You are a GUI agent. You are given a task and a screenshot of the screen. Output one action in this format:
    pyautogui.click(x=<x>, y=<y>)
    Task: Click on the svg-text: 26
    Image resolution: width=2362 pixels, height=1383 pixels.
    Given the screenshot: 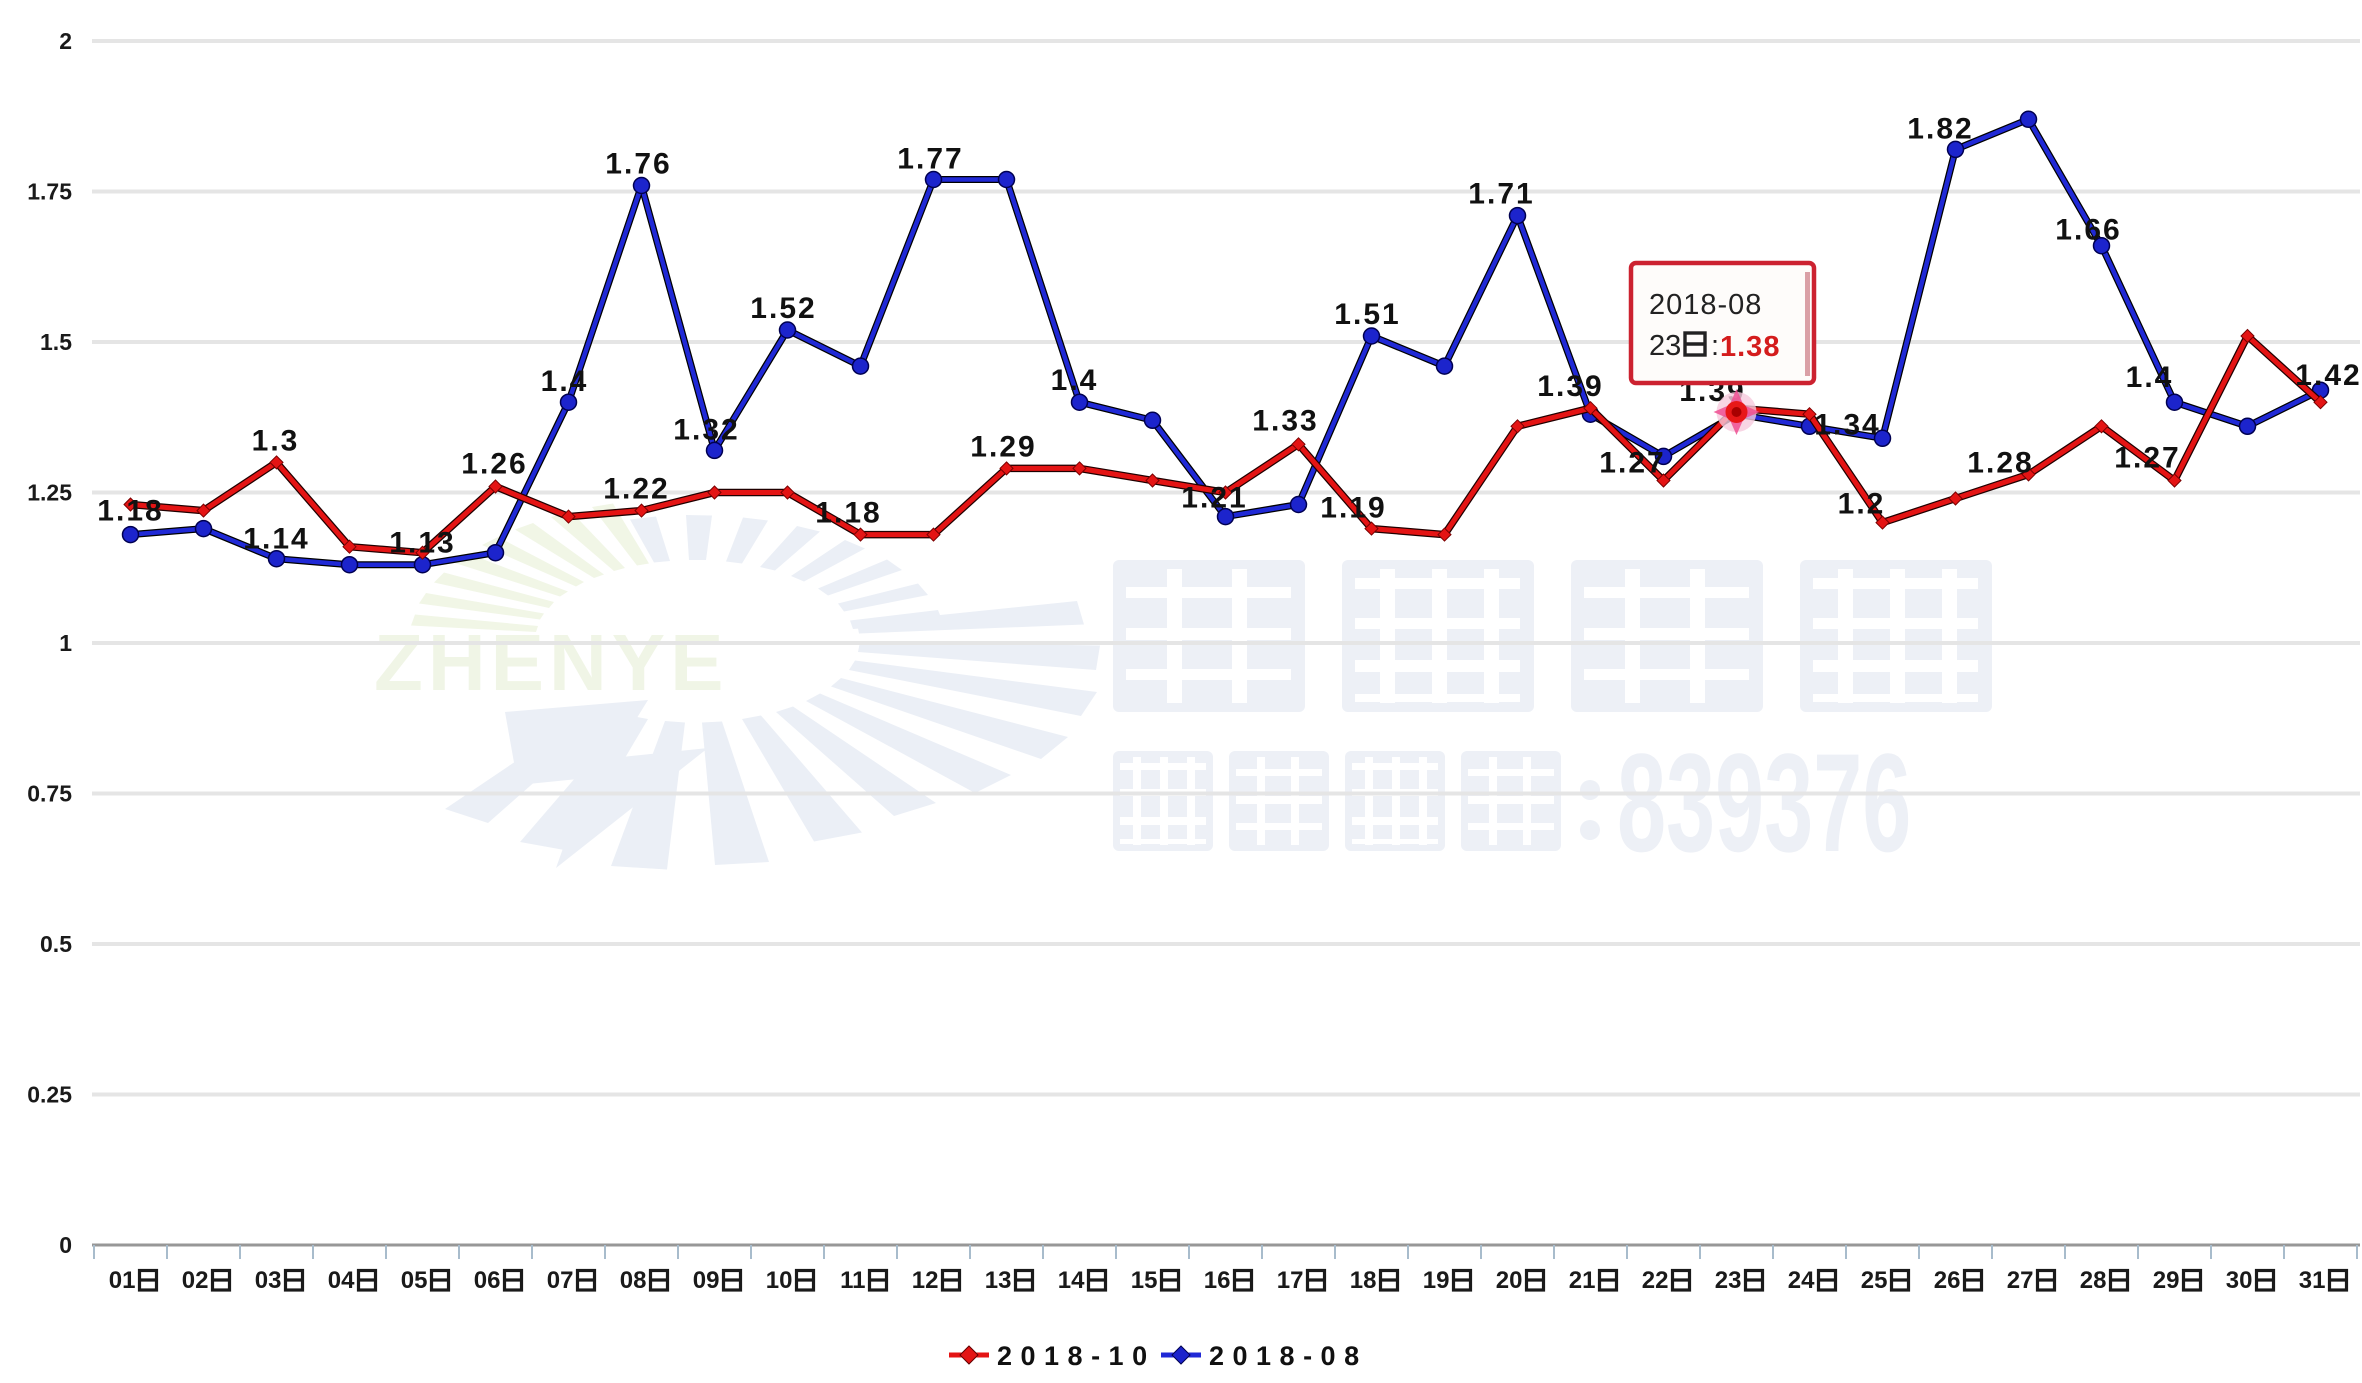 What is the action you would take?
    pyautogui.click(x=1947, y=1280)
    